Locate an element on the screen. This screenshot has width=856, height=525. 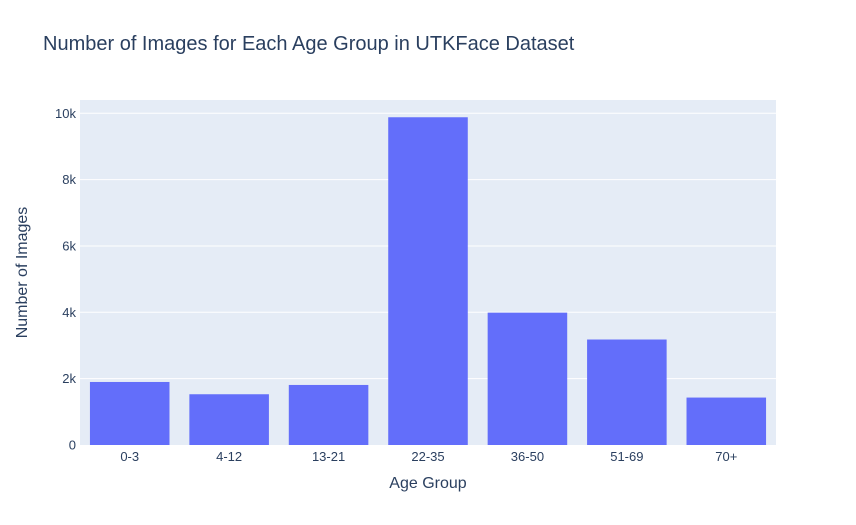
y-tick-label: 6k is located at coordinates (69, 245).